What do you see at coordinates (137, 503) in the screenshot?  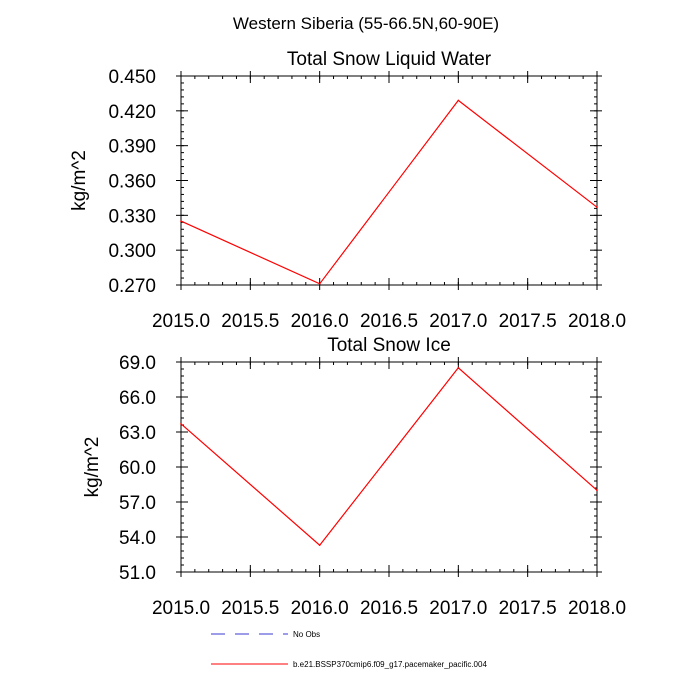 I see `y-tick-label: 57.0` at bounding box center [137, 503].